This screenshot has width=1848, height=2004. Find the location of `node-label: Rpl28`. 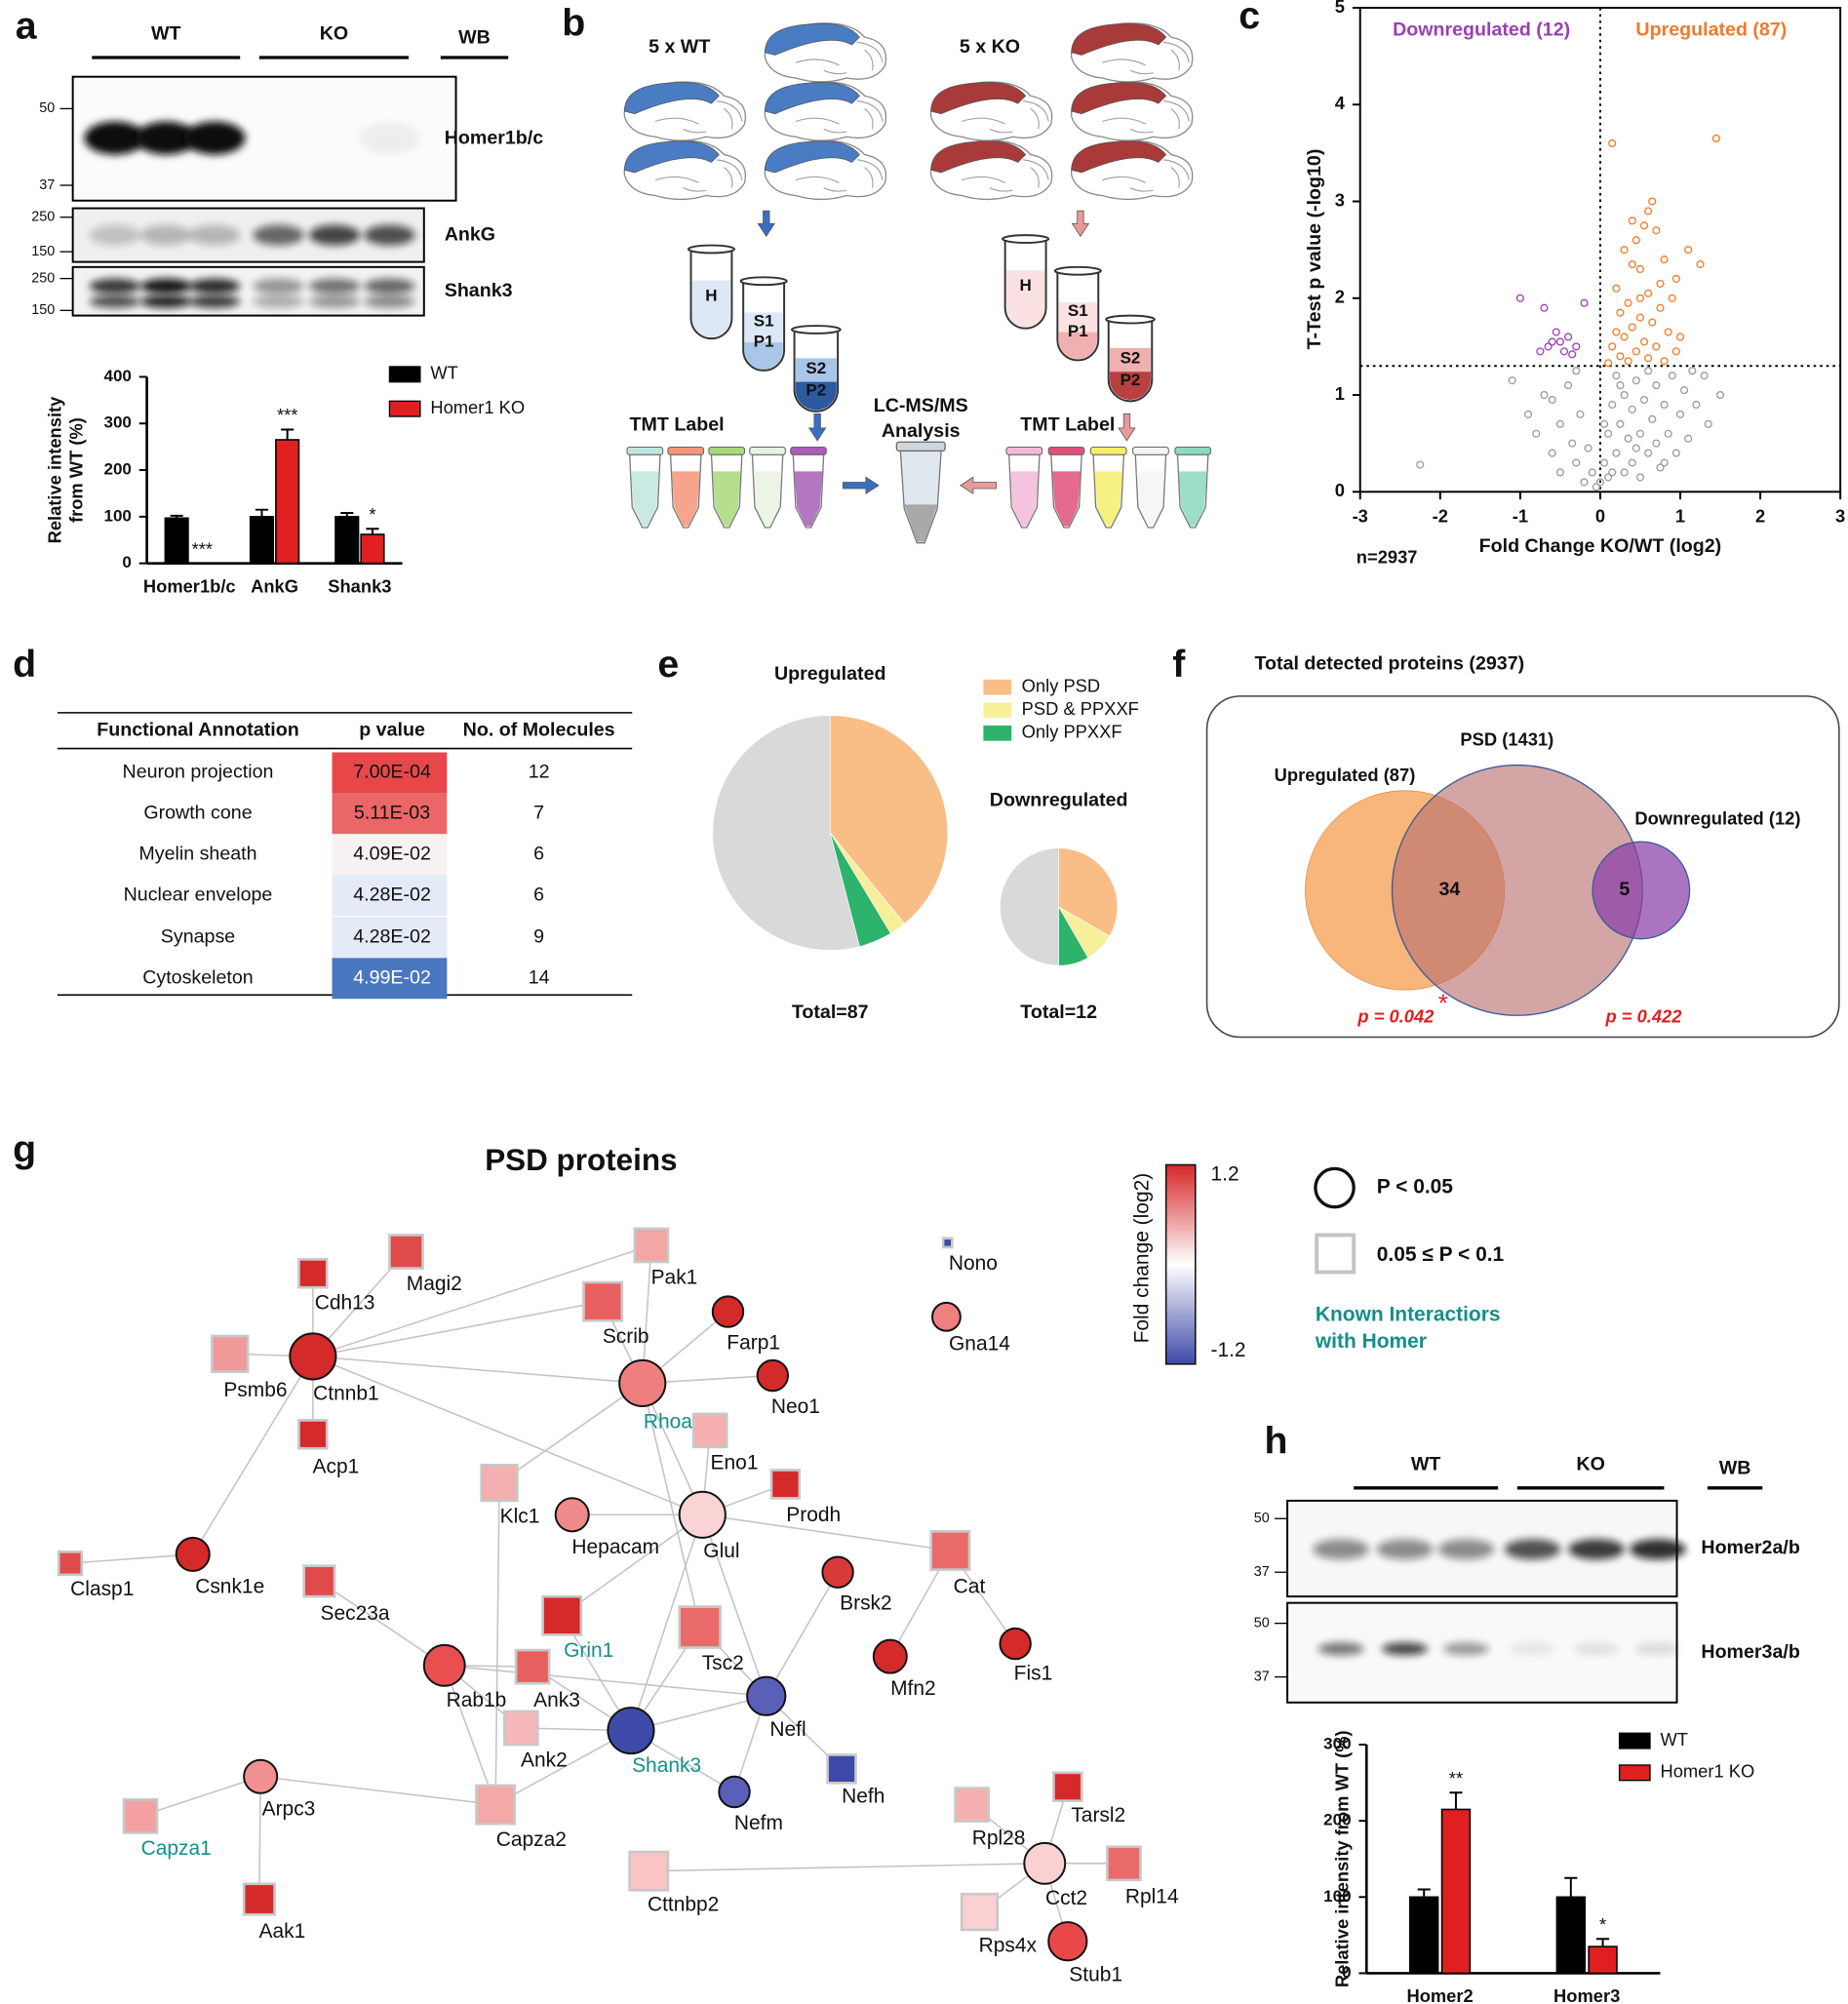

node-label: Rpl28 is located at coordinates (999, 1838).